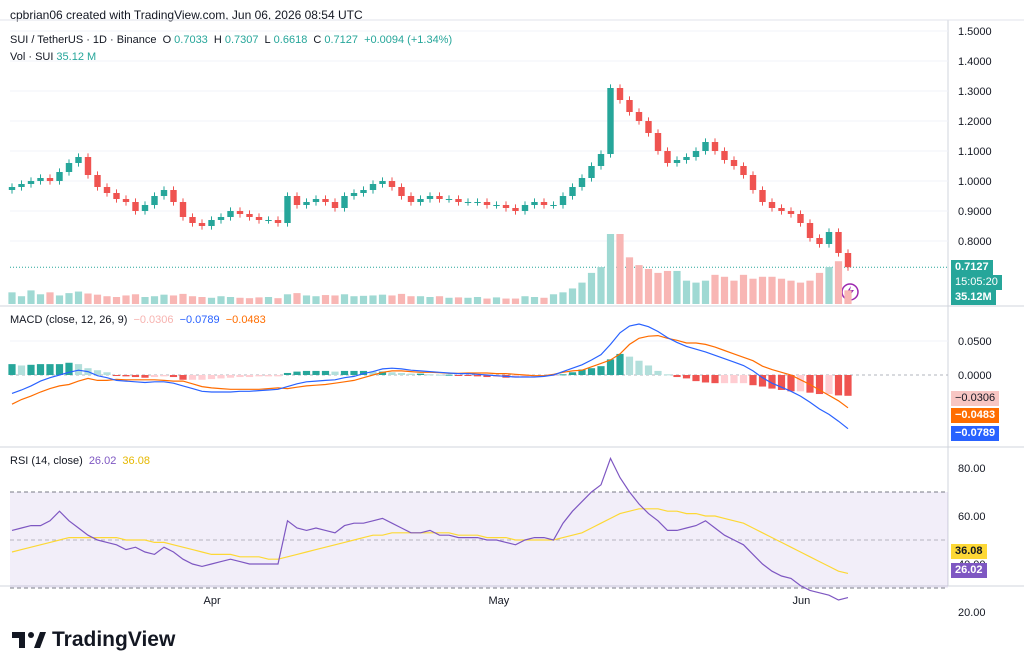 The height and width of the screenshot is (672, 1024). Describe the element at coordinates (973, 297) in the screenshot. I see `volume-tag: 35.12M` at that location.